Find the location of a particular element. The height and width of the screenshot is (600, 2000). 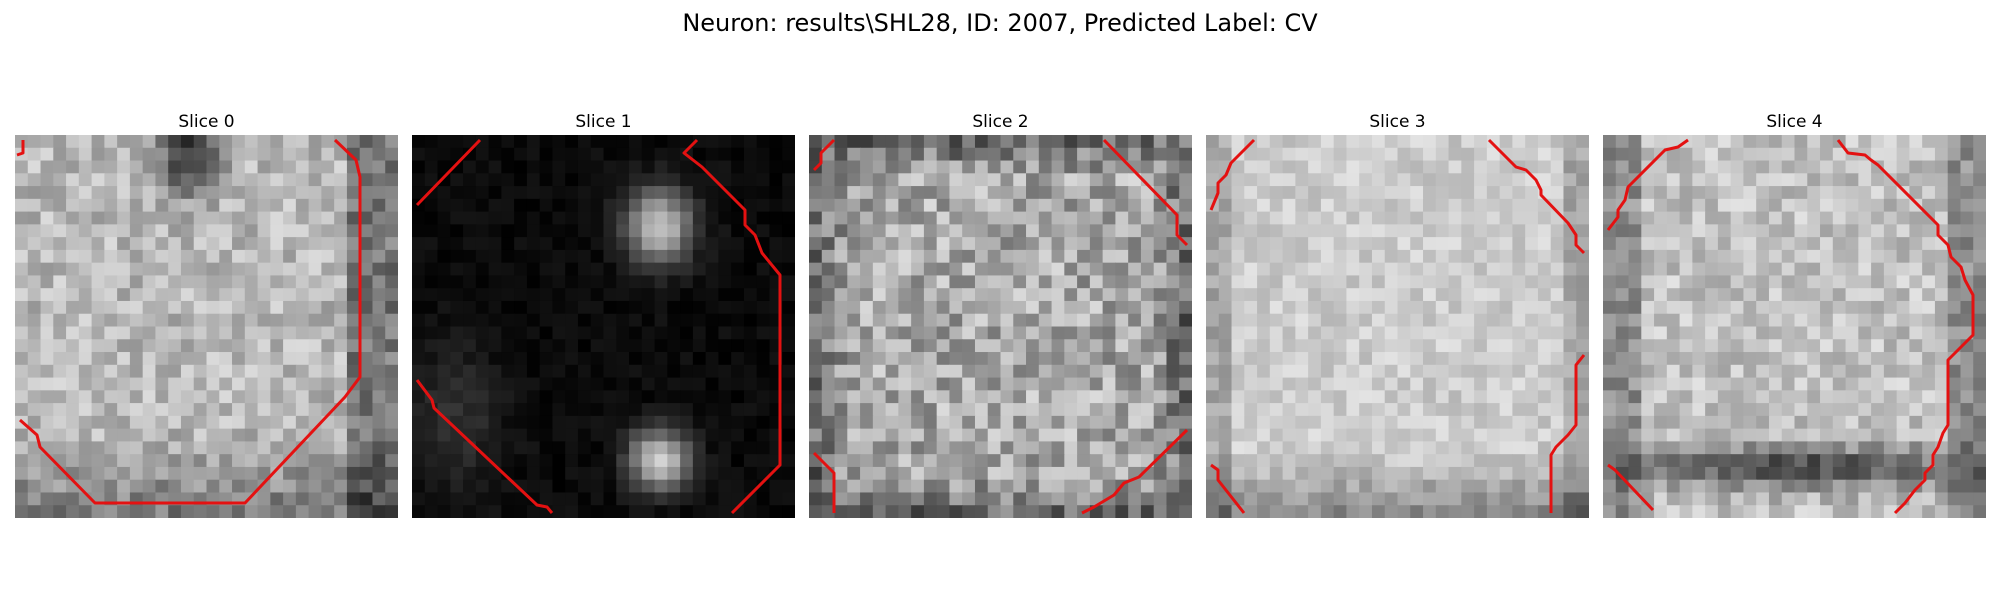

slice-title: Slice 2 is located at coordinates (1000, 122).